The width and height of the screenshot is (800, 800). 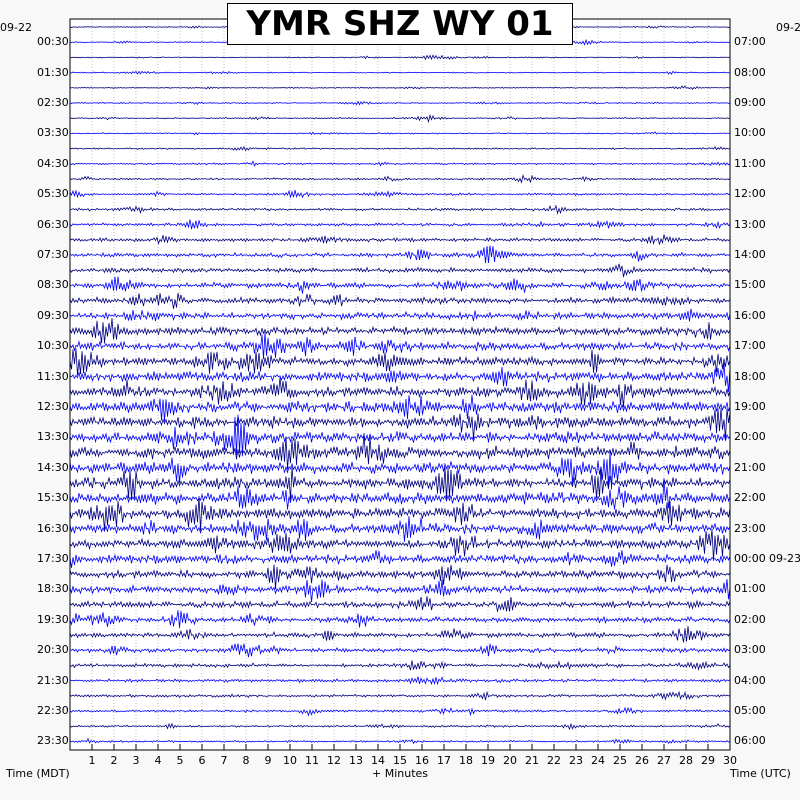 I want to click on x-tick-label: 16, so click(x=422, y=760).